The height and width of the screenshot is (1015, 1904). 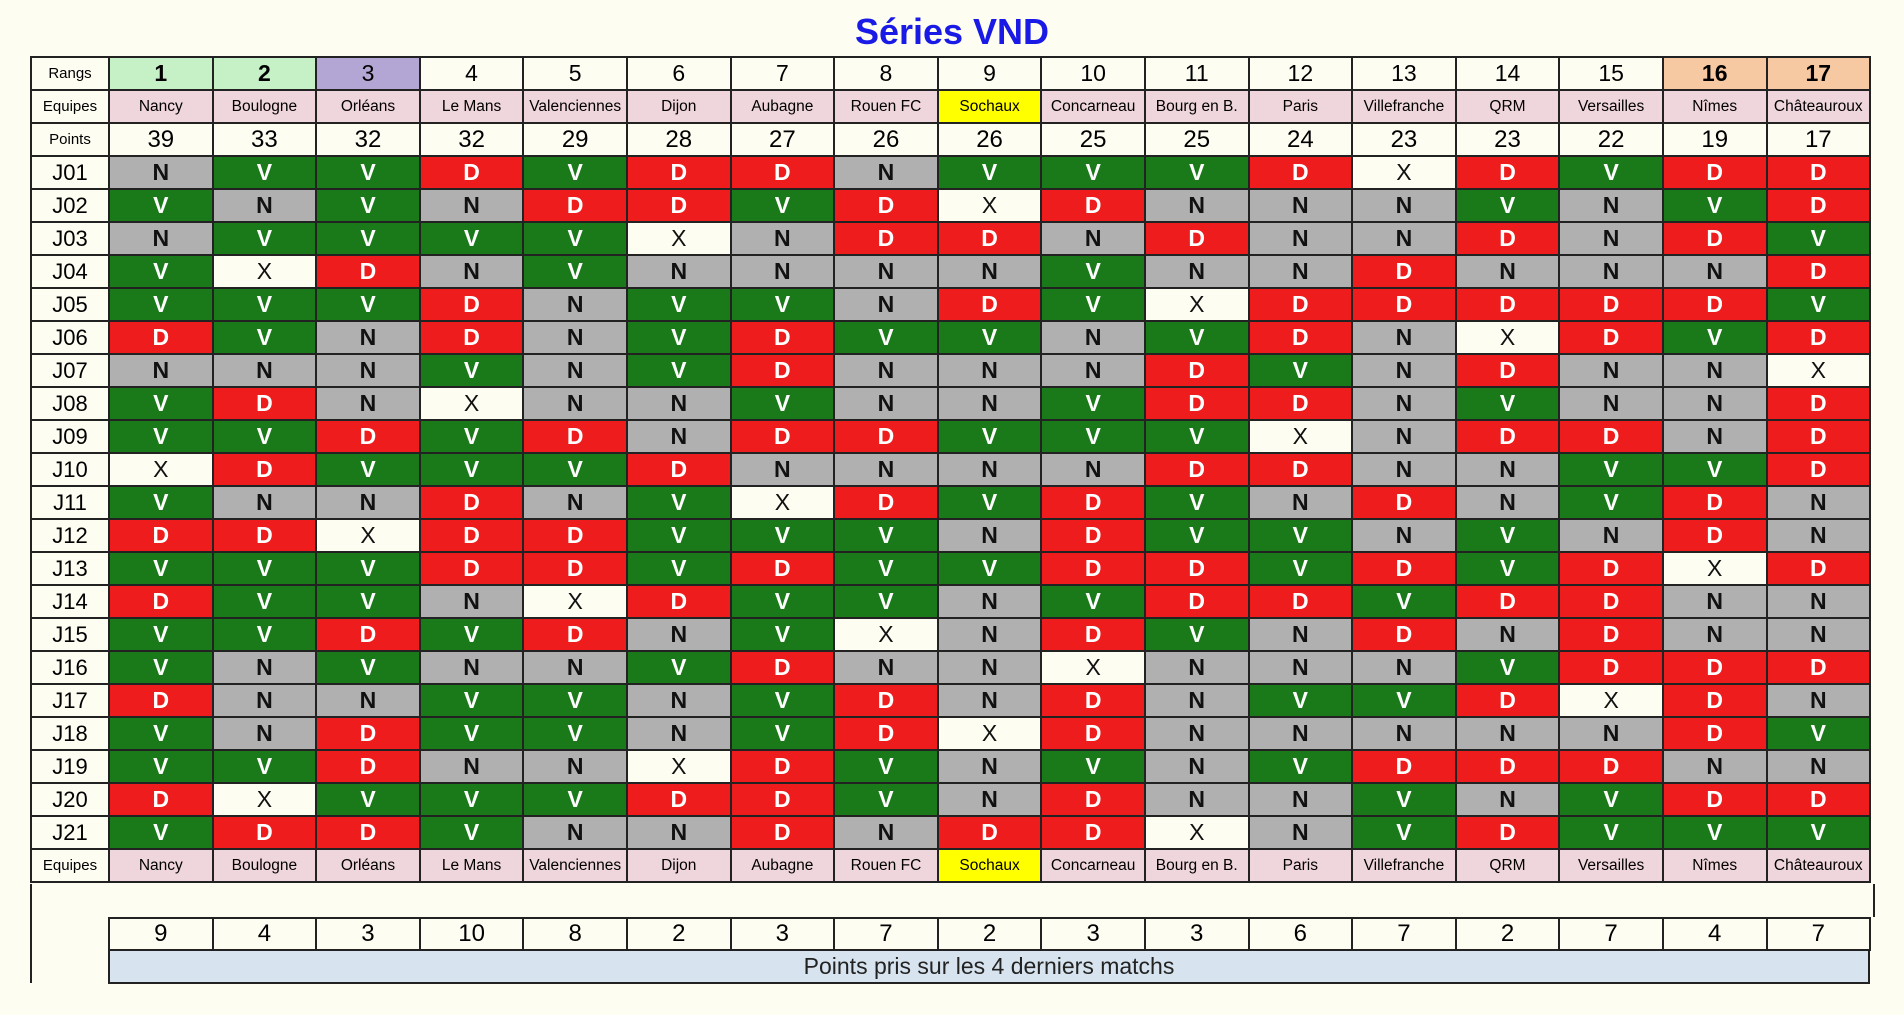 I want to click on rank-cell: 7, so click(x=783, y=74).